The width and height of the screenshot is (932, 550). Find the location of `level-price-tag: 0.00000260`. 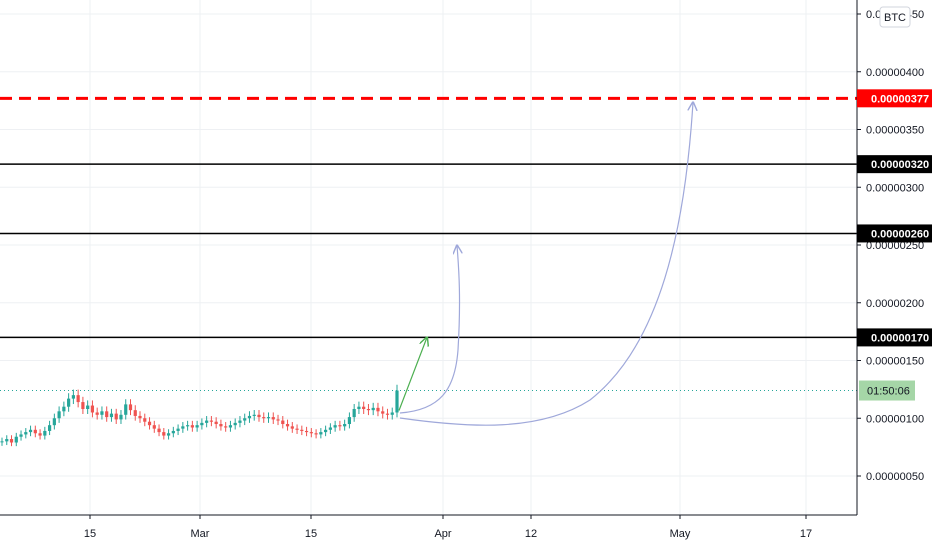

level-price-tag: 0.00000260 is located at coordinates (894, 233).